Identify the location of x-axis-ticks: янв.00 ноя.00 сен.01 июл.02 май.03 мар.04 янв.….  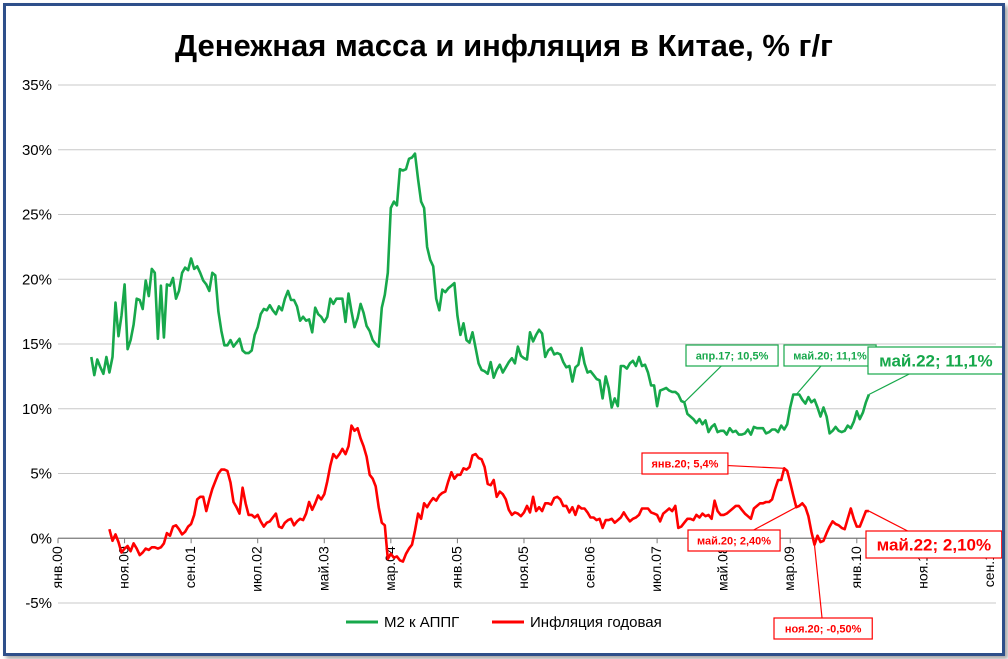
(523, 565).